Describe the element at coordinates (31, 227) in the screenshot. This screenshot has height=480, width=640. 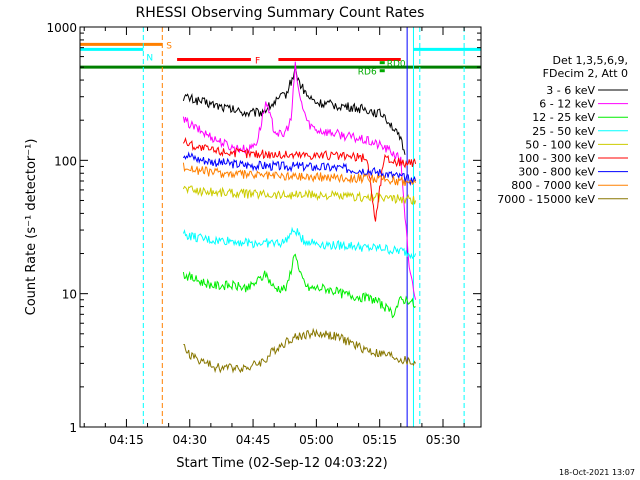
I see `y-axis-label: Count Rate (s⁻¹ detector⁻¹)` at that location.